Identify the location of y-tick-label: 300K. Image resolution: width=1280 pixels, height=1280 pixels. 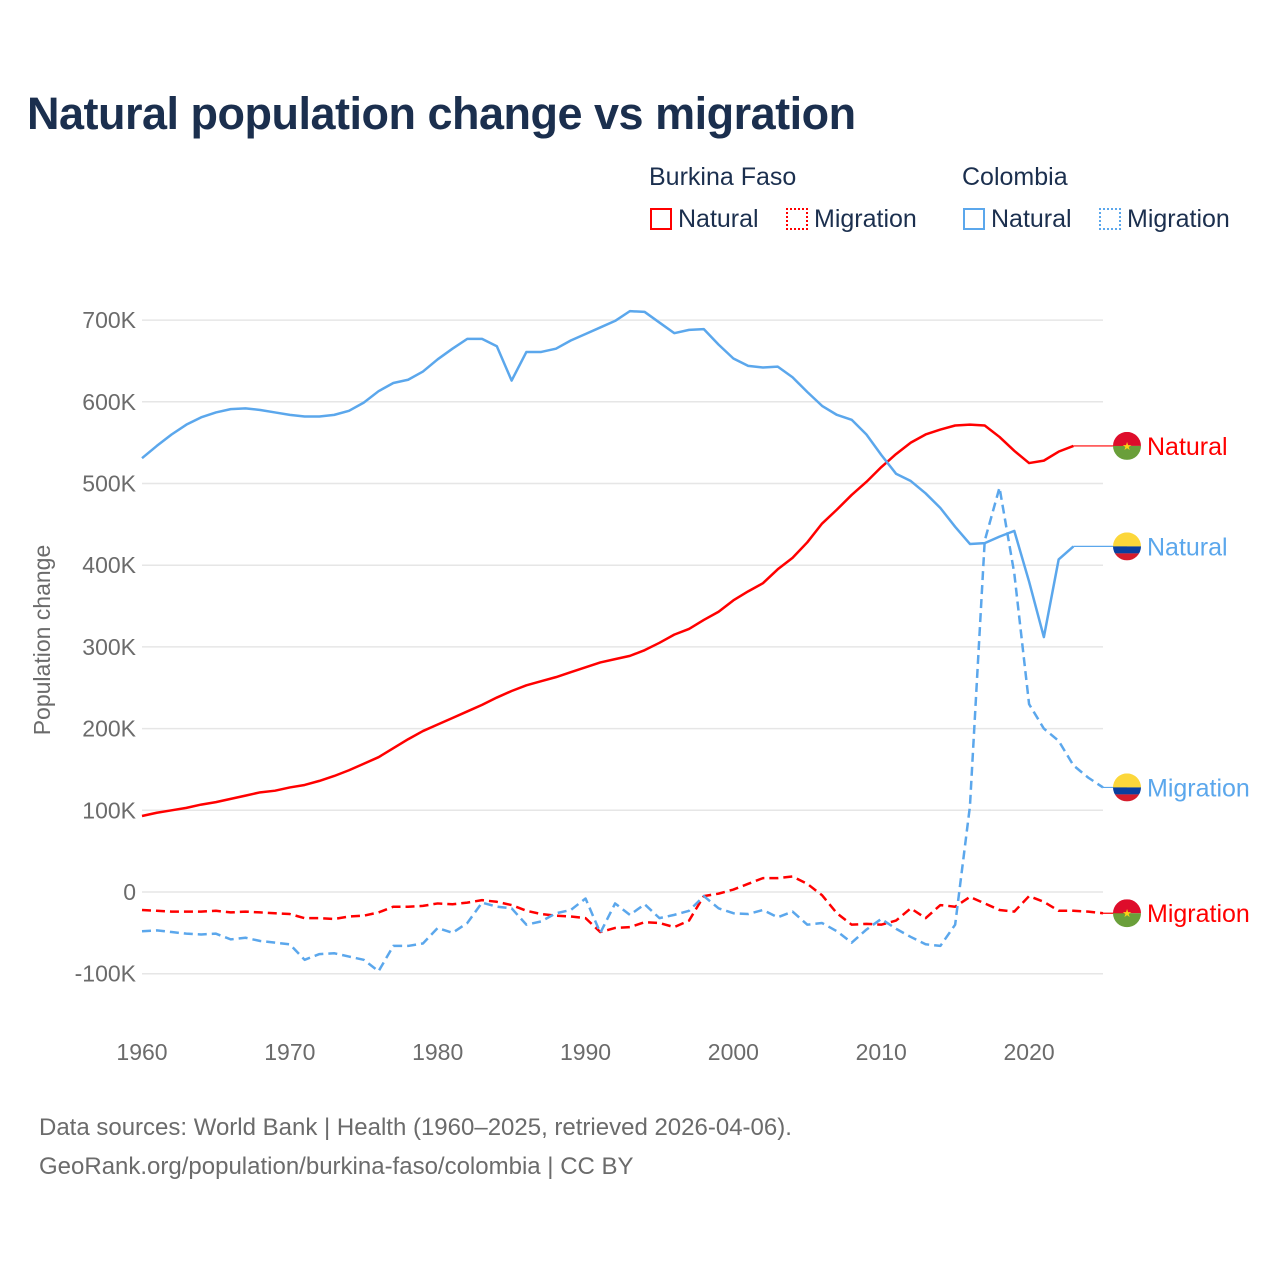
(109, 647).